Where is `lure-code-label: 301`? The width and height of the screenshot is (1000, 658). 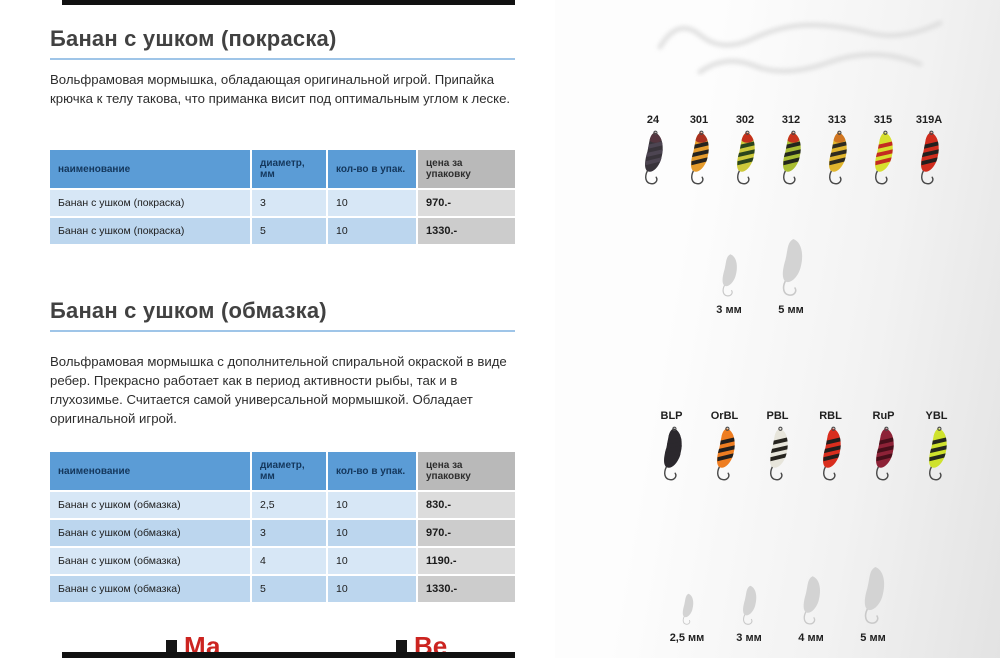
lure-code-label: 301 is located at coordinates (699, 120).